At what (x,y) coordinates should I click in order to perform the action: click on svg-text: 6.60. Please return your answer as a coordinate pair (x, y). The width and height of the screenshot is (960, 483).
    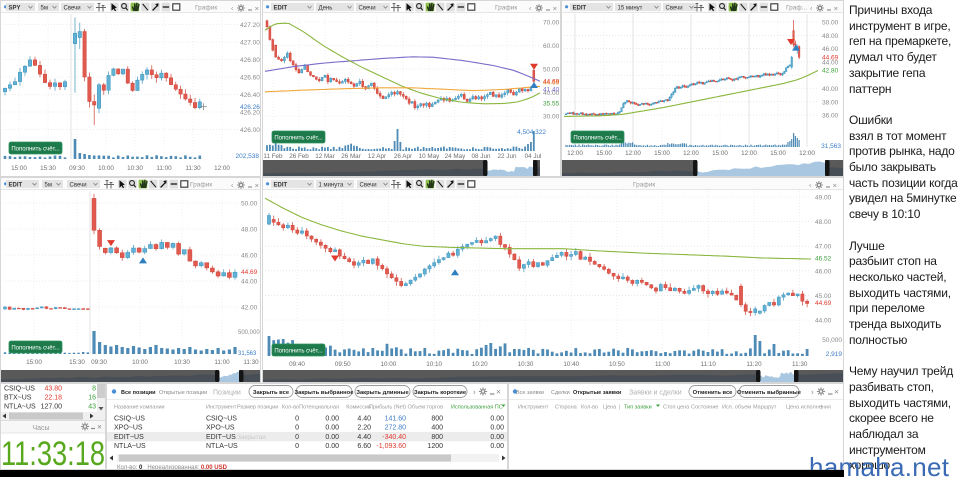
    Looking at the image, I should click on (364, 446).